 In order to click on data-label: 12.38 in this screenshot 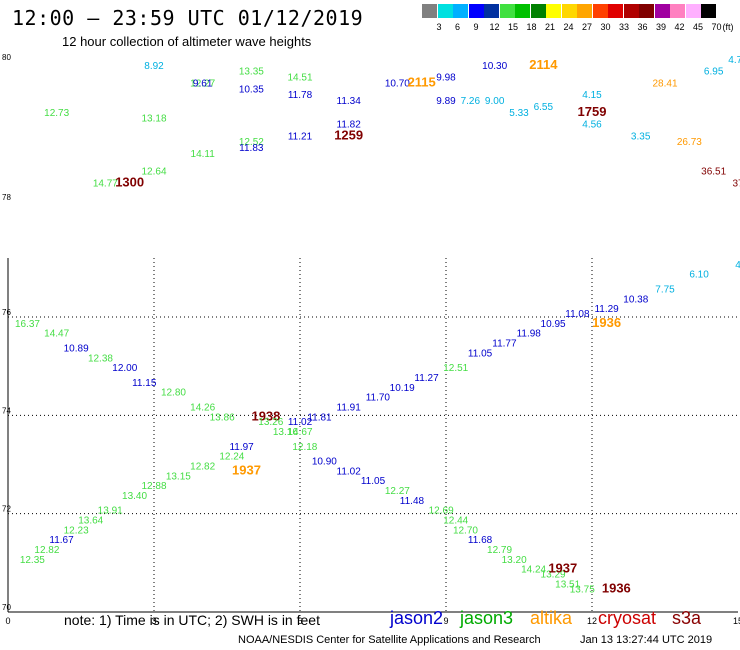, I will do `click(100, 358)`.